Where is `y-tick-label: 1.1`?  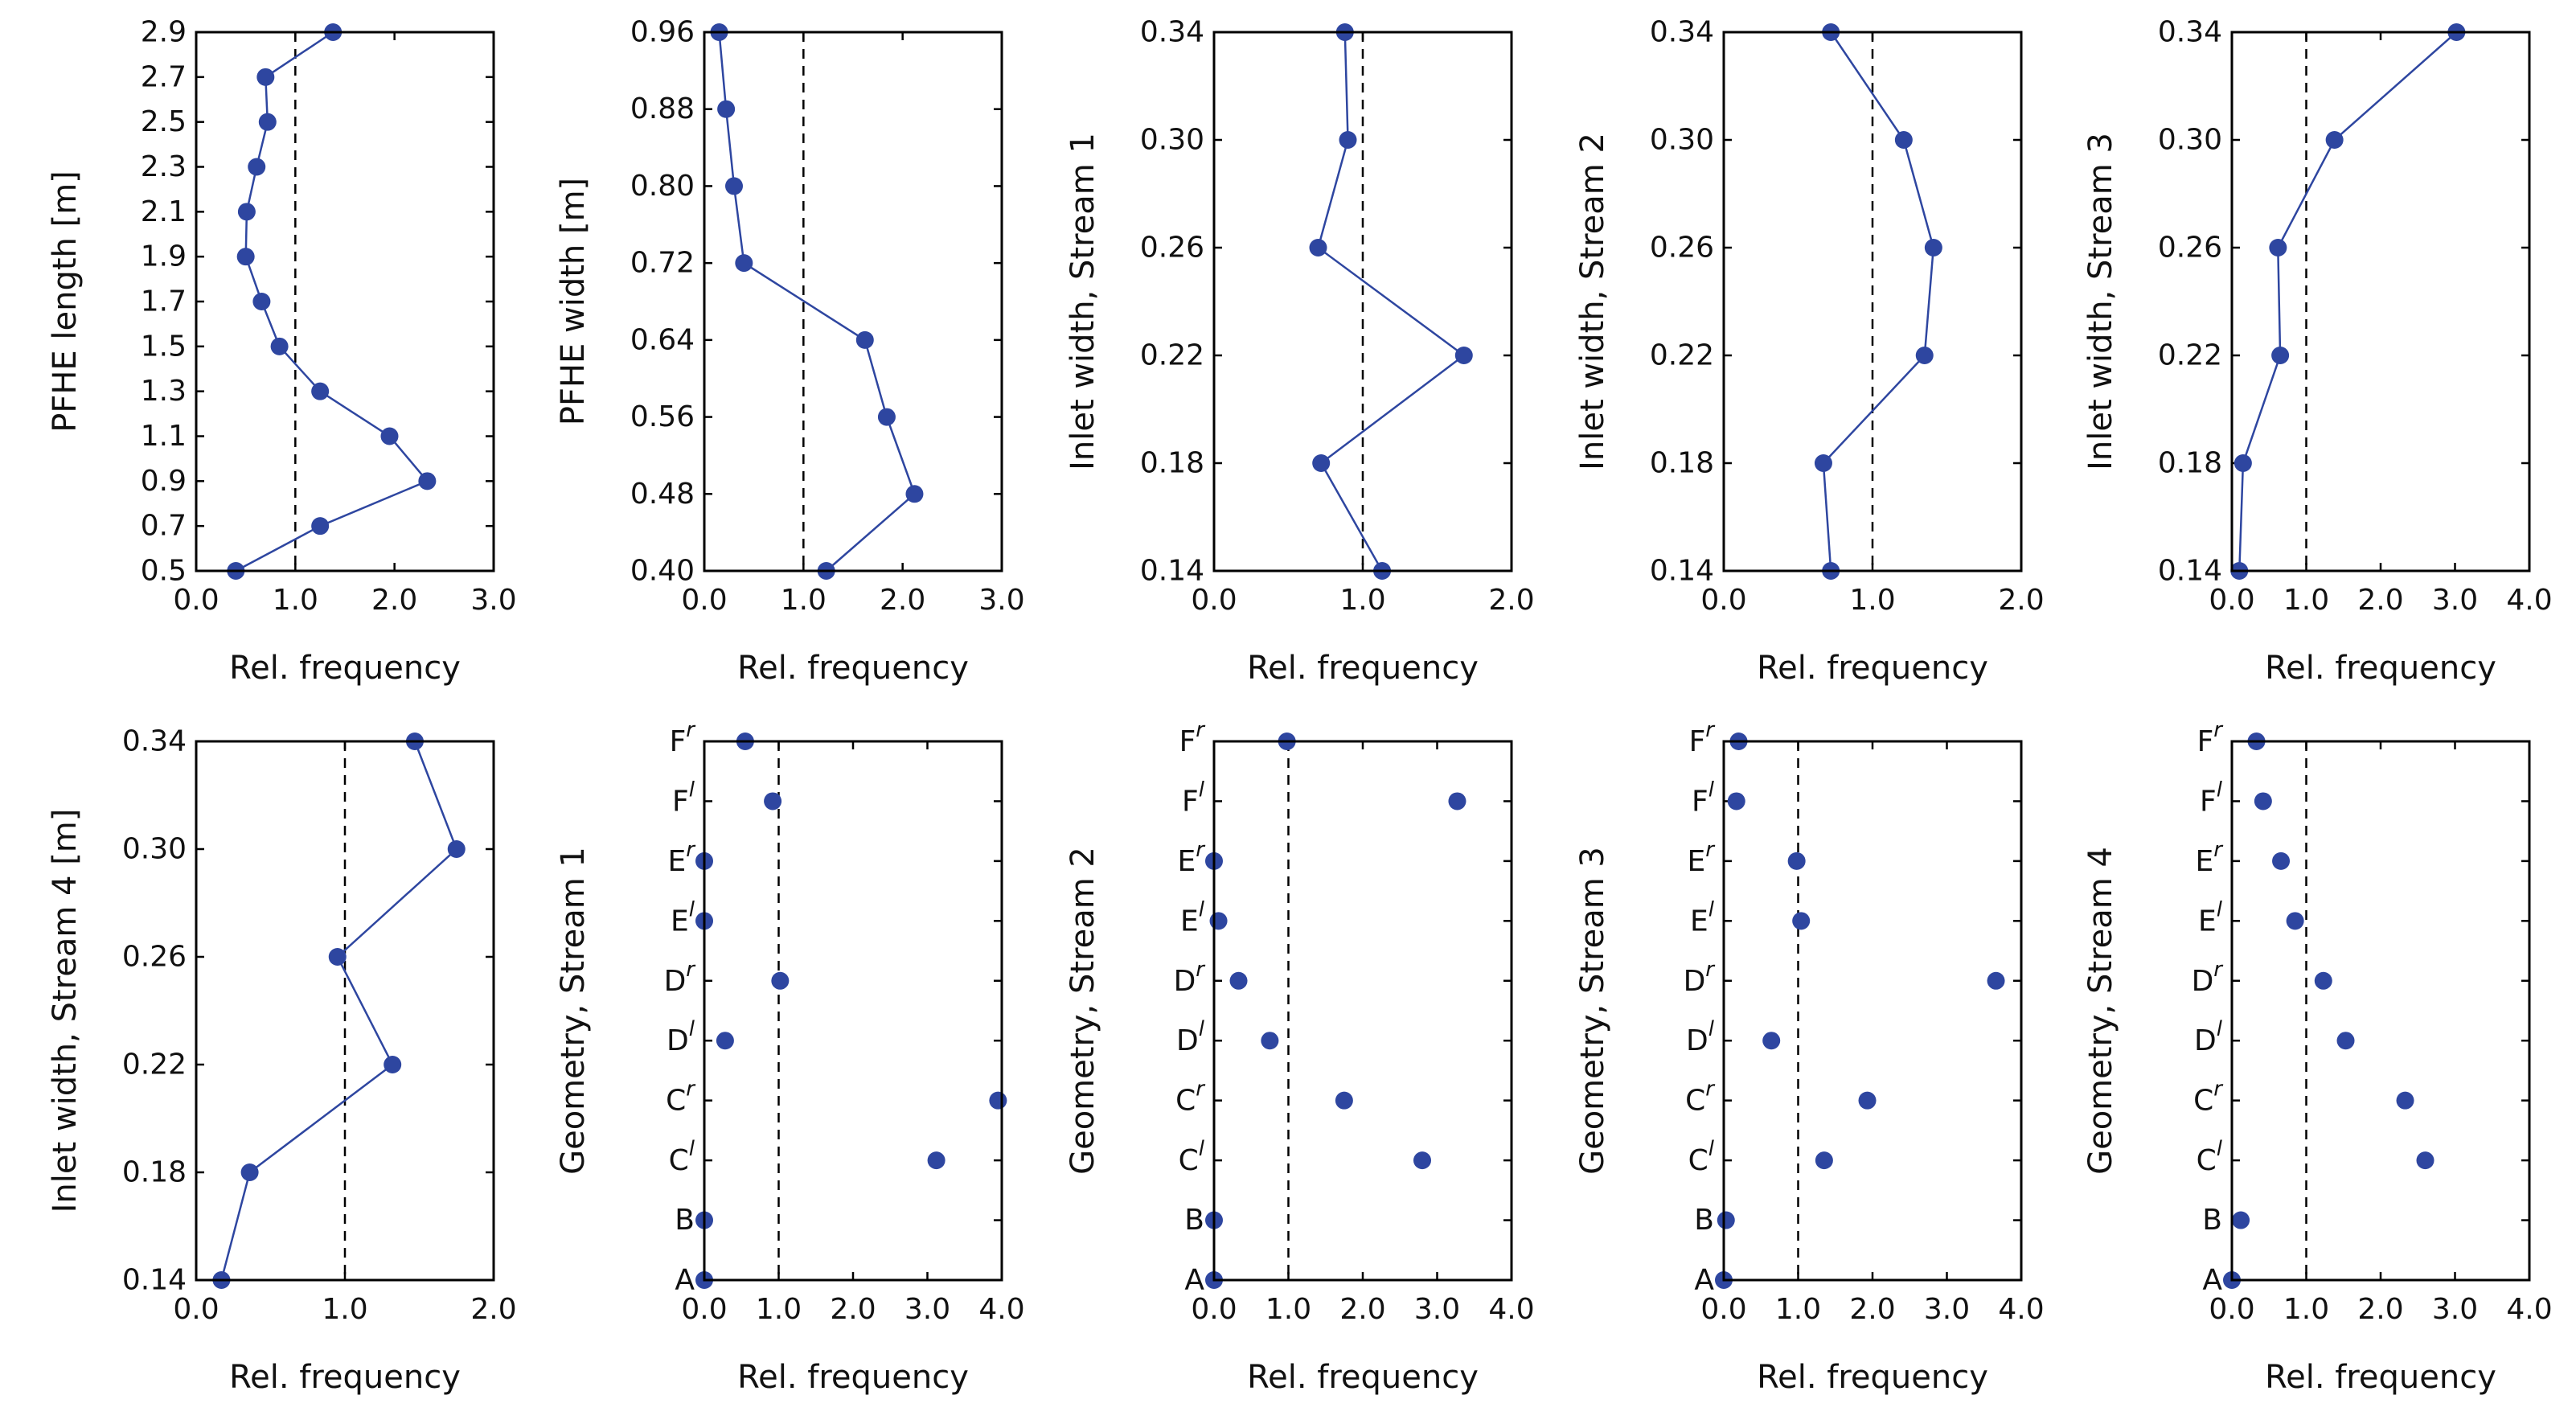
y-tick-label: 1.1 is located at coordinates (164, 436).